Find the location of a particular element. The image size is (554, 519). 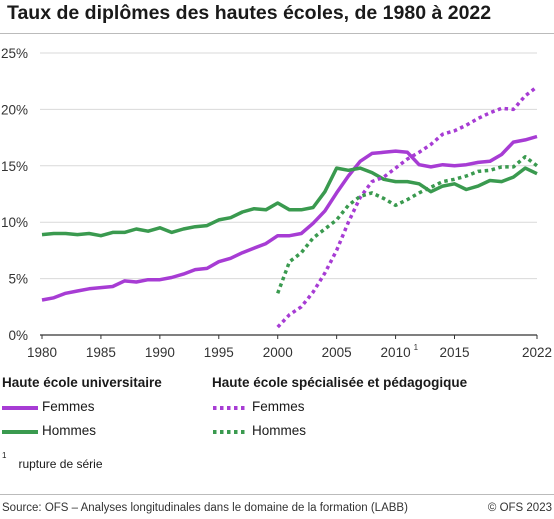

x-tick-label: 2010 is located at coordinates (396, 352).